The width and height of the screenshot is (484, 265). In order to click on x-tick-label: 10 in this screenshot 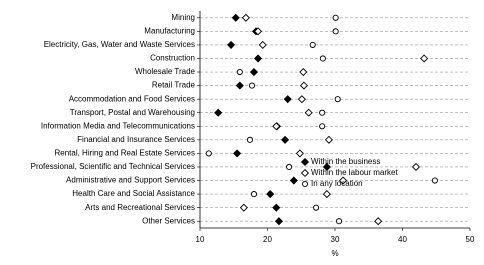, I will do `click(200, 239)`.